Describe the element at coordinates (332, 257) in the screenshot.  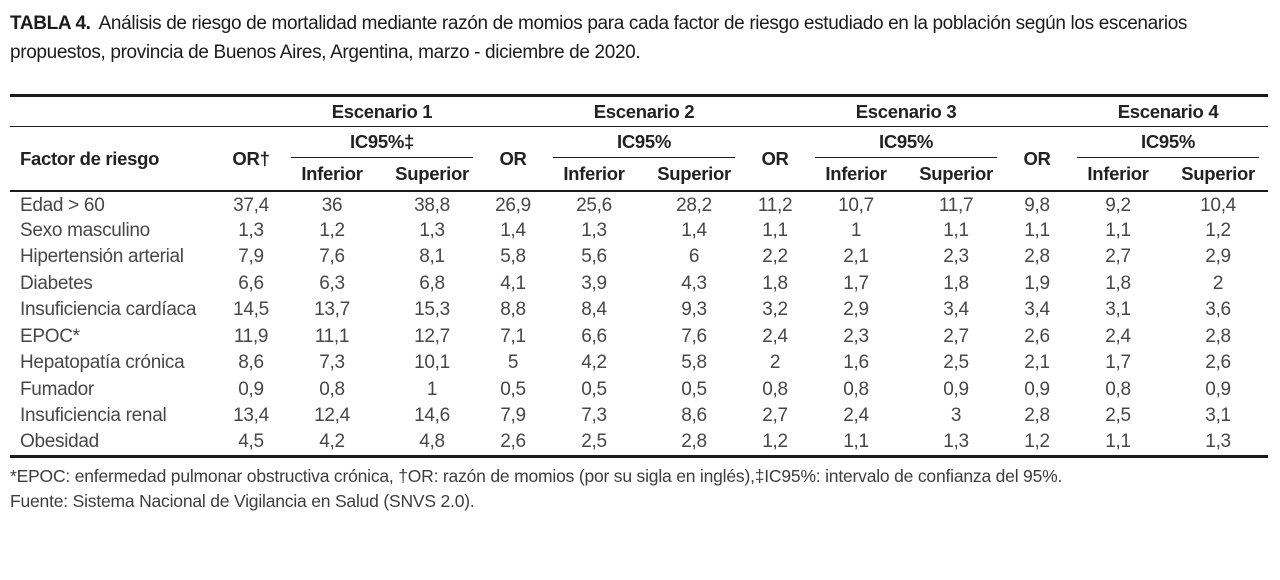
I see `ci-inferior-cell: 7,6` at that location.